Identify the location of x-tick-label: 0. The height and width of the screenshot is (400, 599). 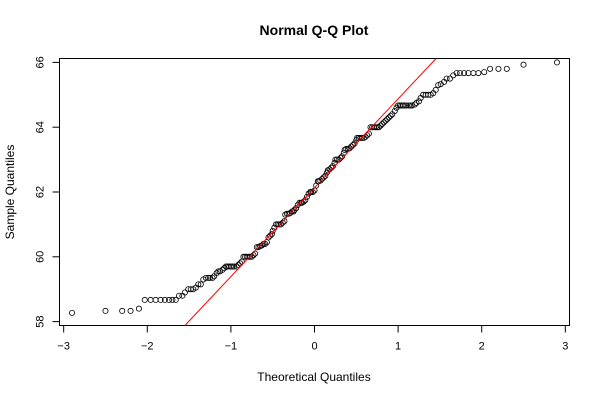
(314, 347).